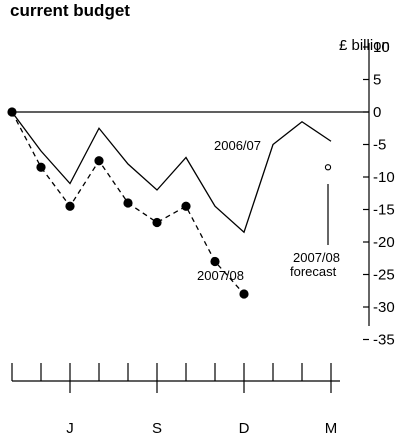 Image resolution: width=416 pixels, height=435 pixels. Describe the element at coordinates (313, 271) in the screenshot. I see `forecast-label-line2: forecast` at that location.